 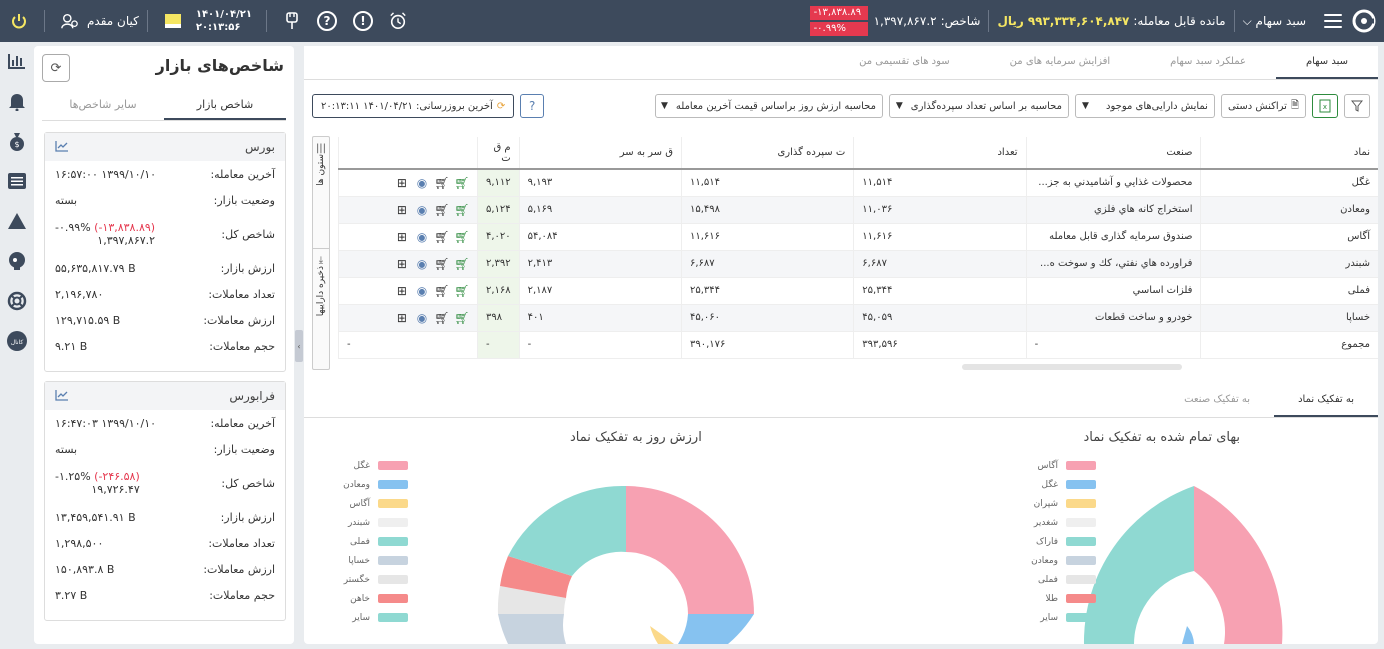 I want to click on collapse-panel-handle: ‹, so click(x=299, y=346).